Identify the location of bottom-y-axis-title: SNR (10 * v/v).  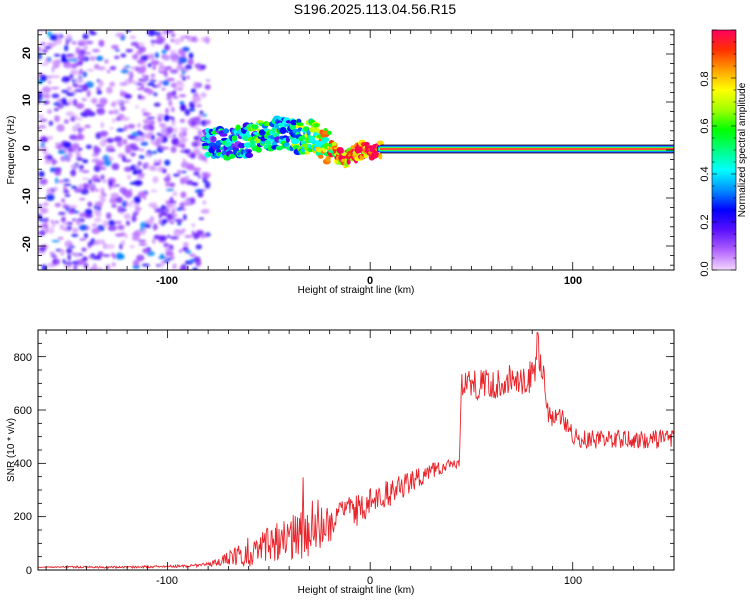
(11, 450).